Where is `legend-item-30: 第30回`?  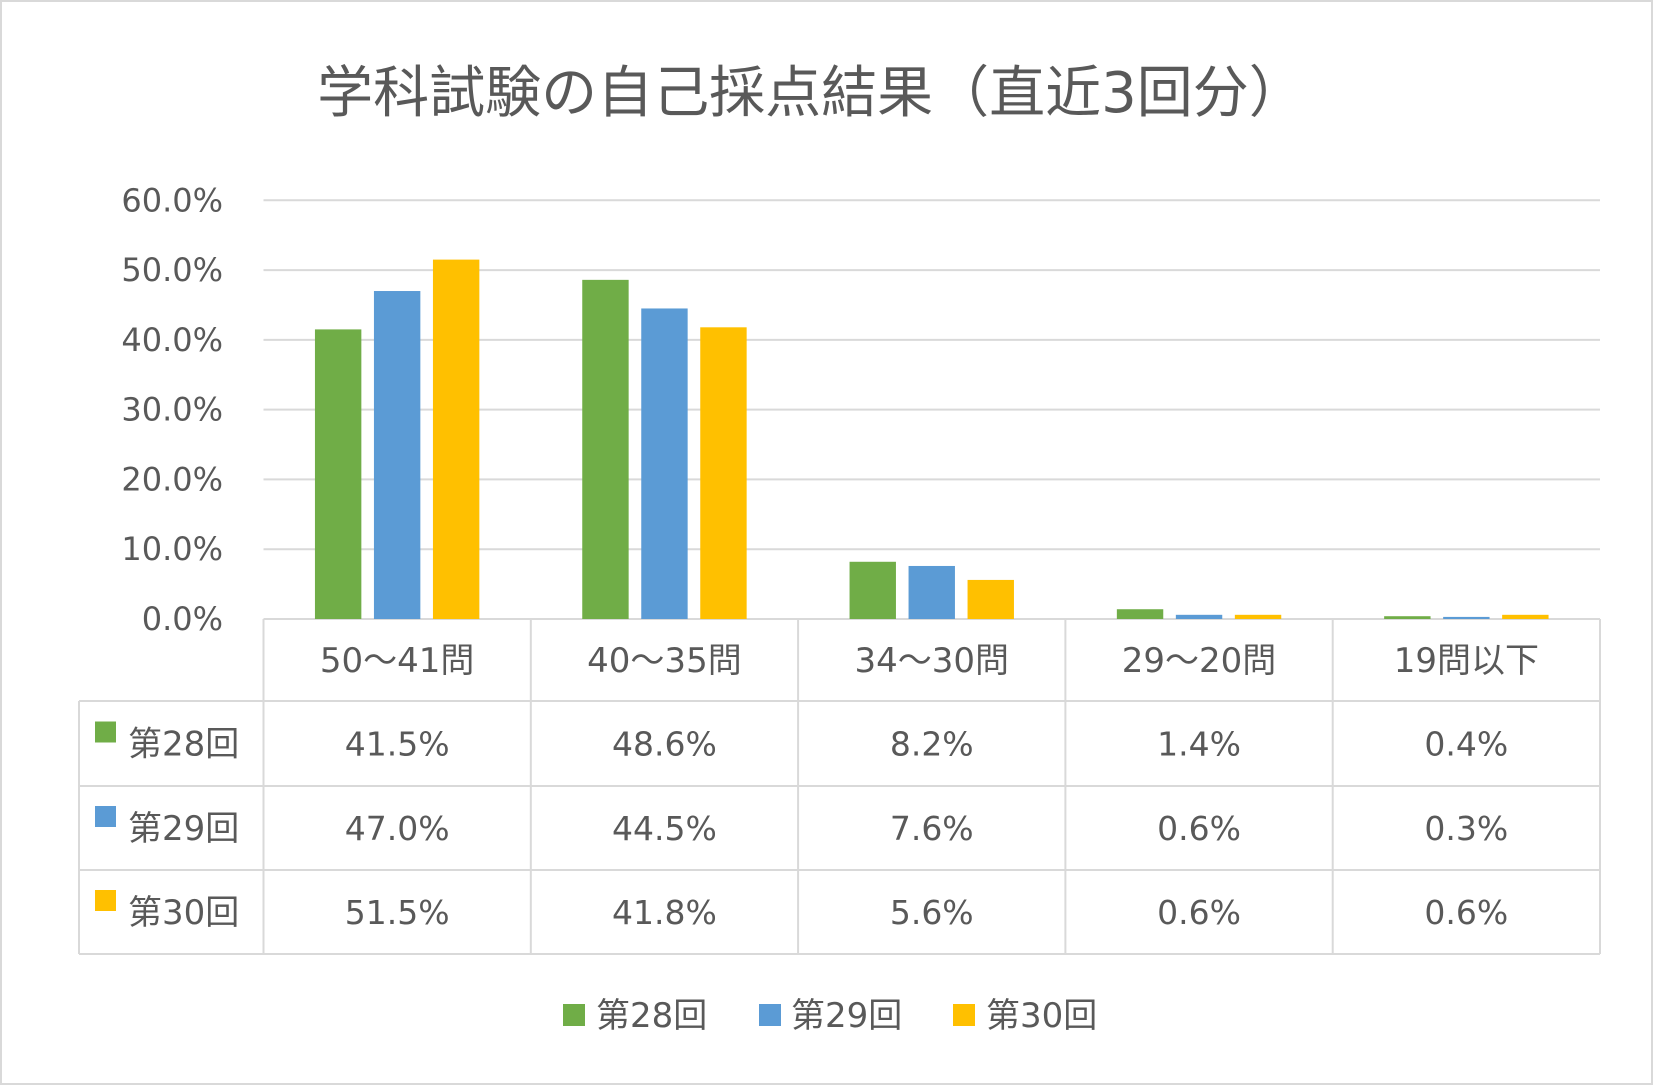 legend-item-30: 第30回 is located at coordinates (1025, 1016).